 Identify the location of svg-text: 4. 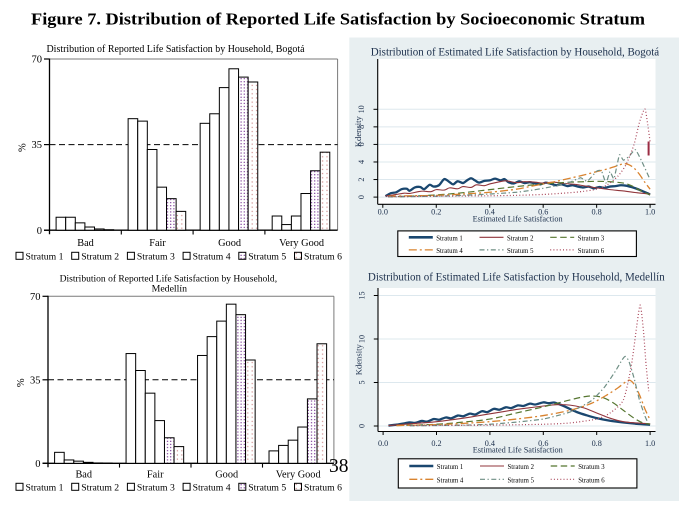
(361, 162).